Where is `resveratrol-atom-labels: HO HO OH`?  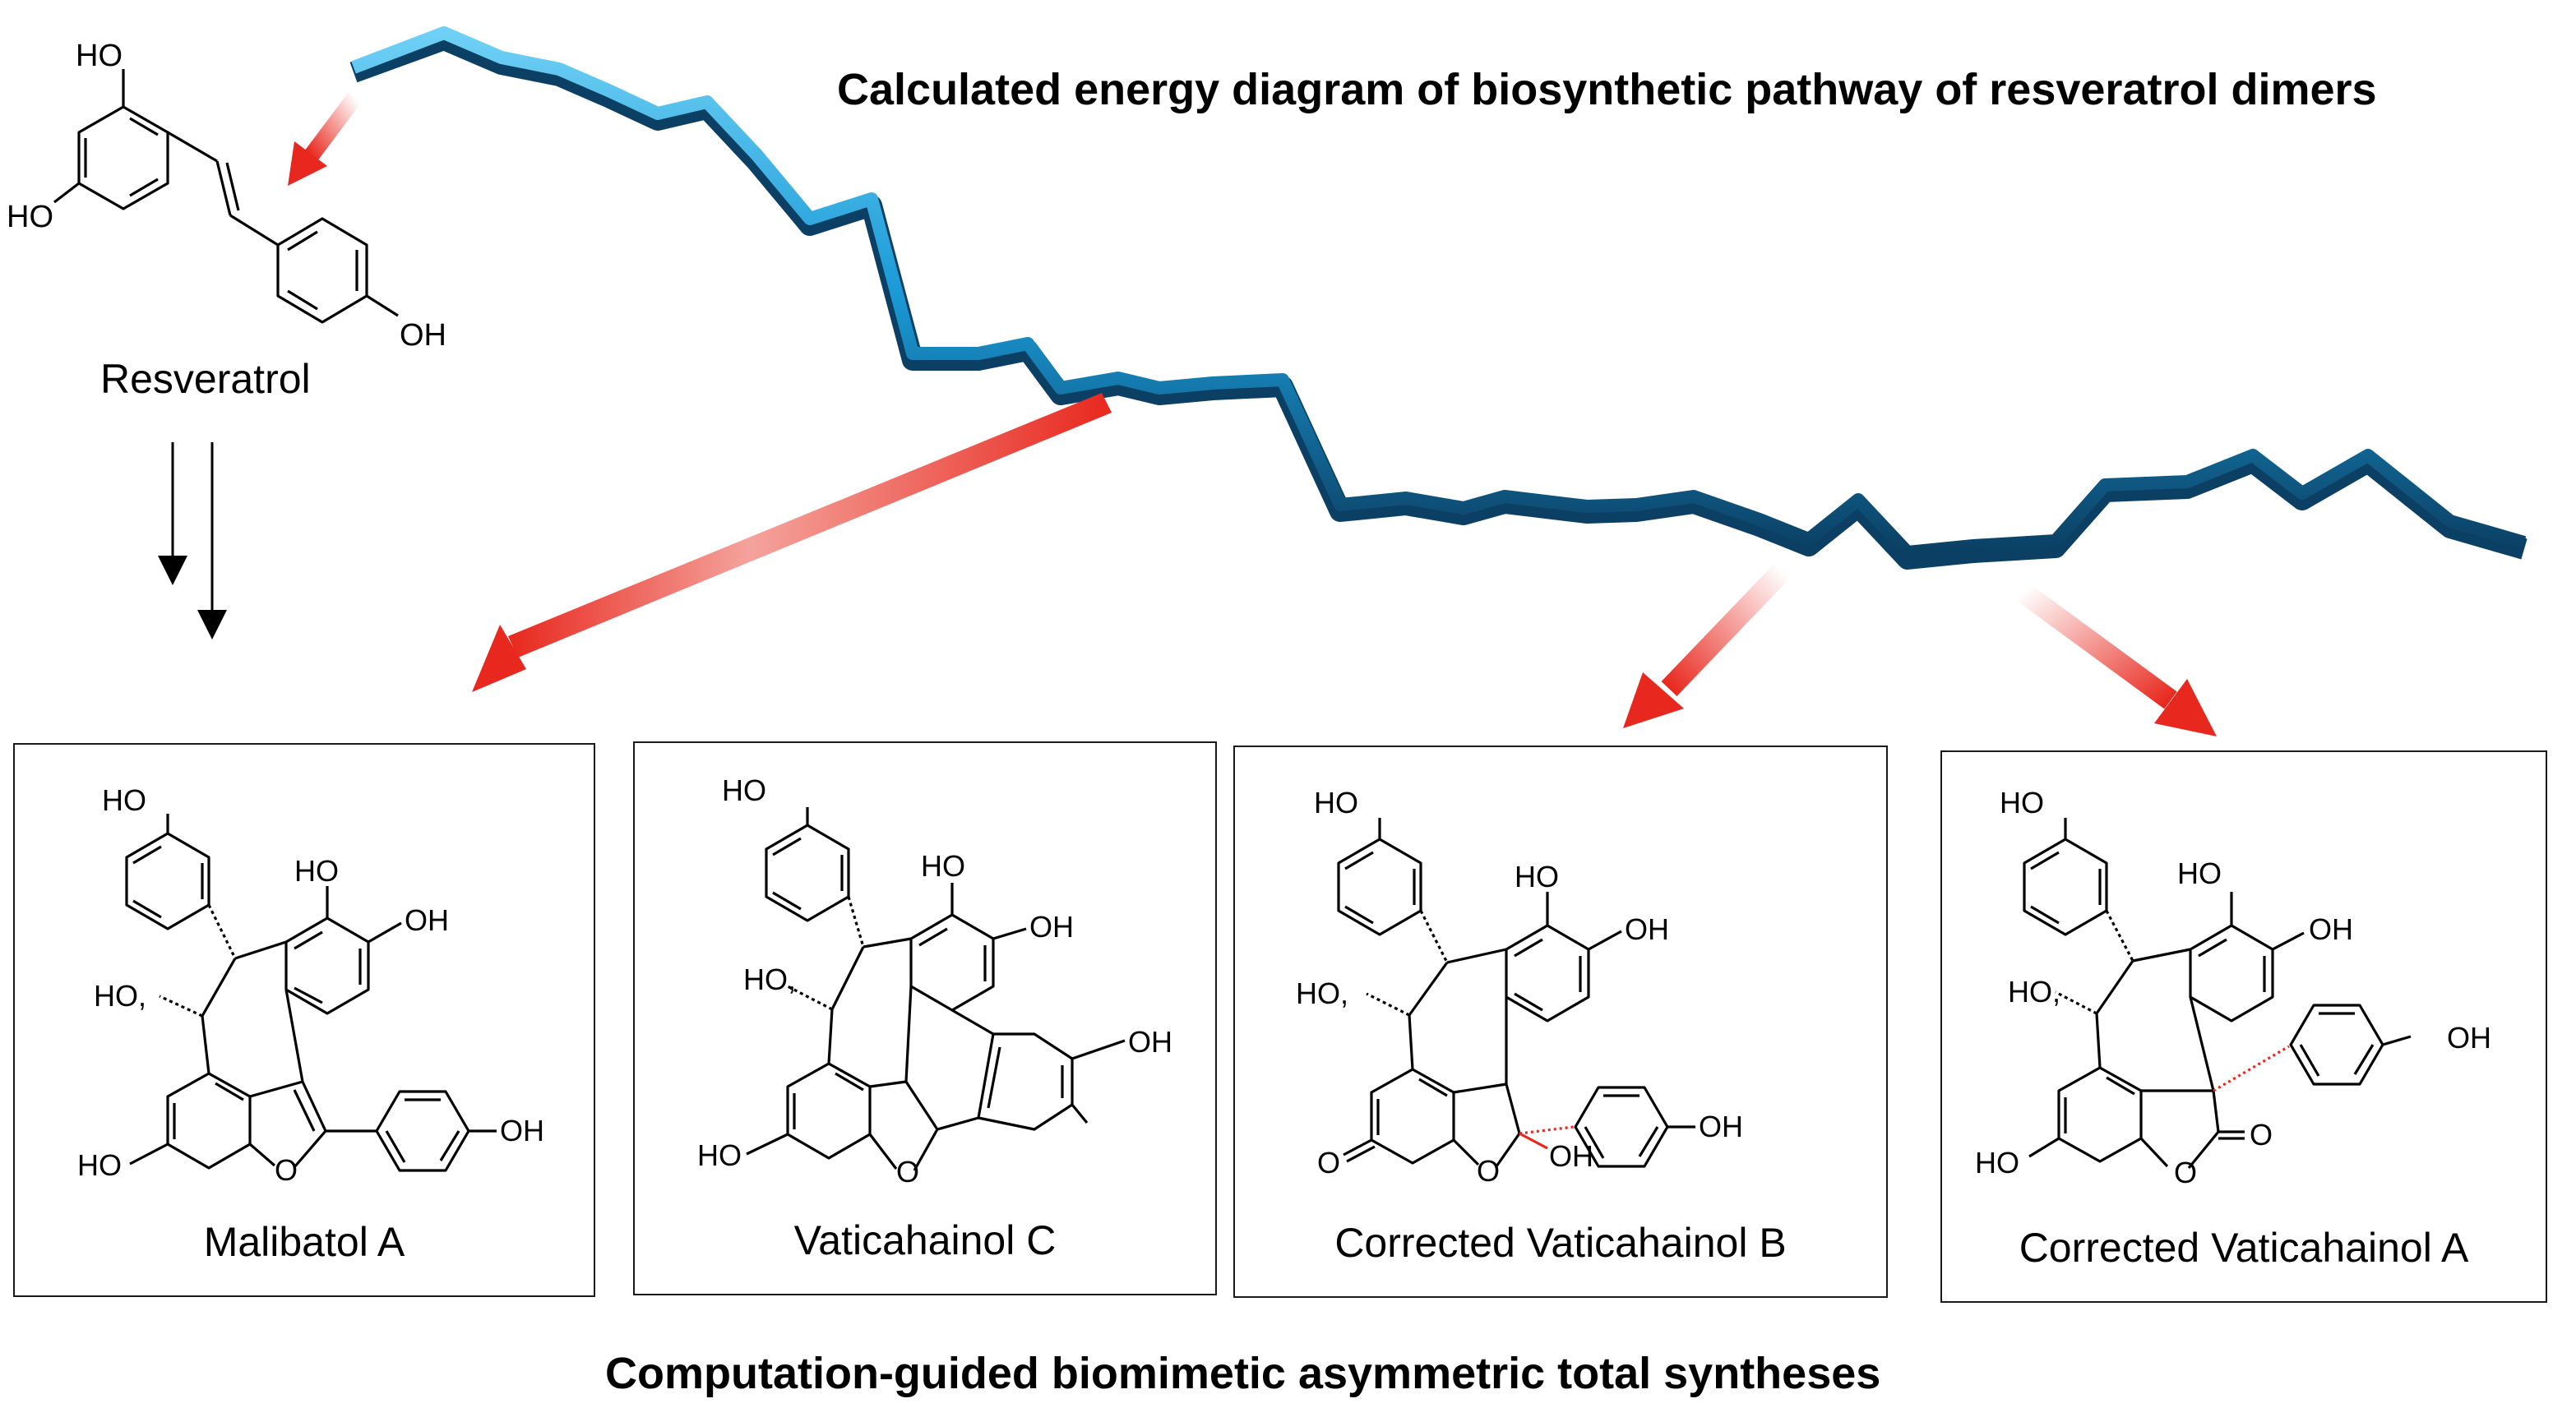 resveratrol-atom-labels: HO HO OH is located at coordinates (226, 196).